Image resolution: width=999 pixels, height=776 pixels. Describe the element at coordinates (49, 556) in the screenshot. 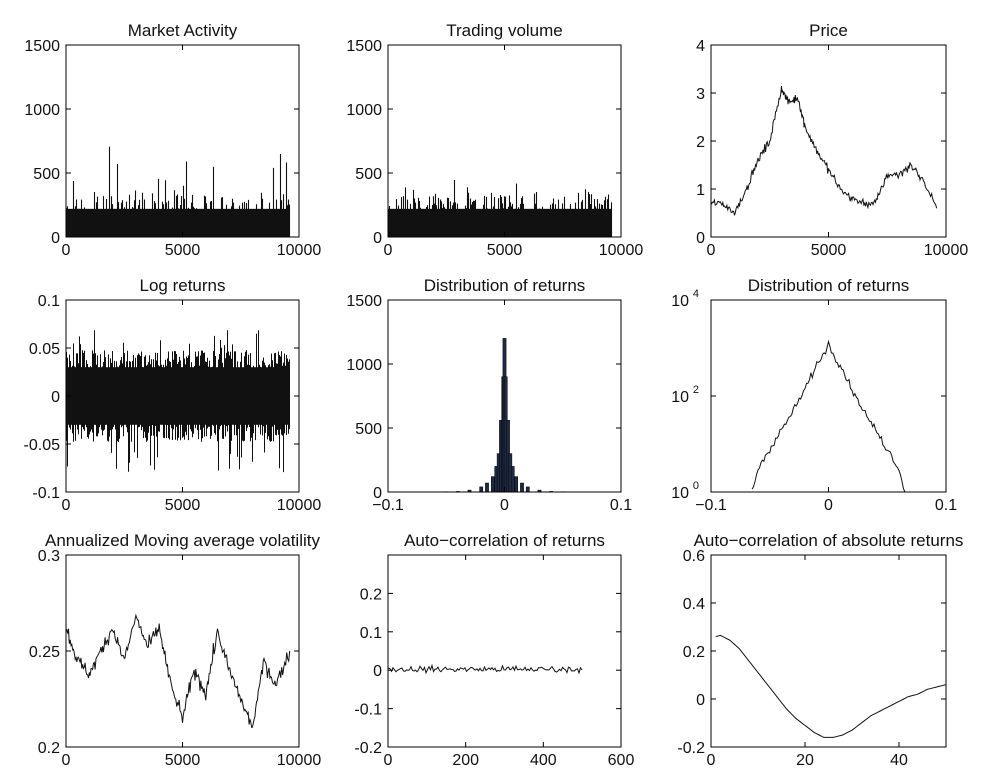

I see `y-tick-label: 0.3` at that location.